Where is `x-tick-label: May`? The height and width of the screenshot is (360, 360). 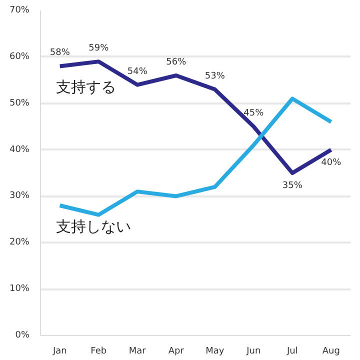
x-tick-label: May is located at coordinates (215, 351).